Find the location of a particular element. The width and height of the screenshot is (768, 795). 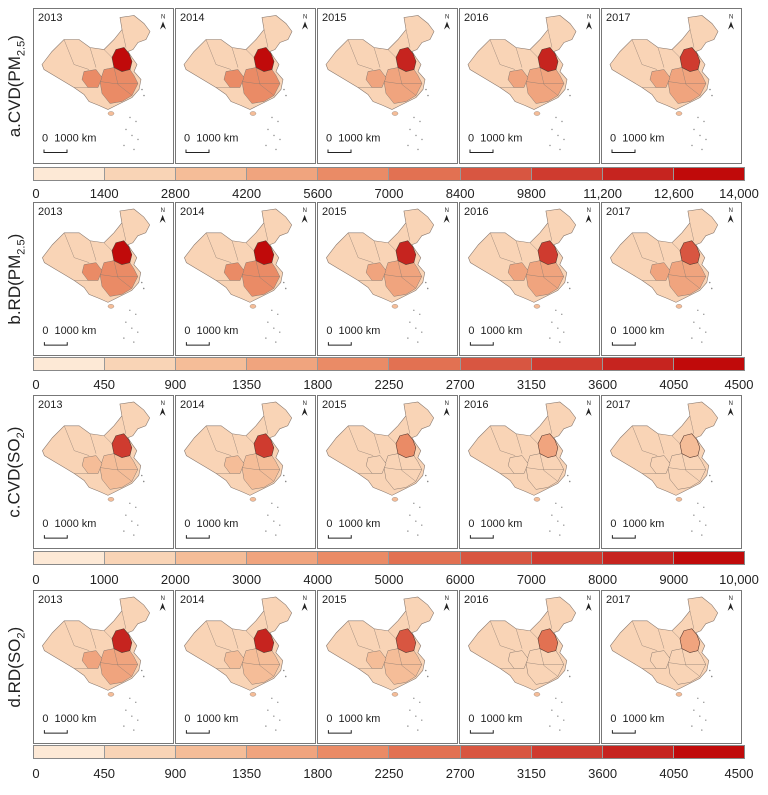

tick-label: 2250 is located at coordinates (389, 773).